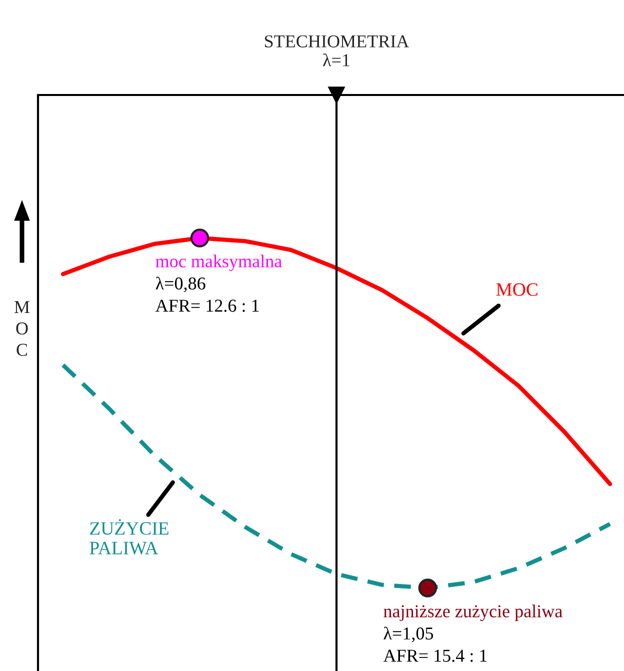  I want to click on text: ZUŻYCIE PALIWA, so click(129, 536).